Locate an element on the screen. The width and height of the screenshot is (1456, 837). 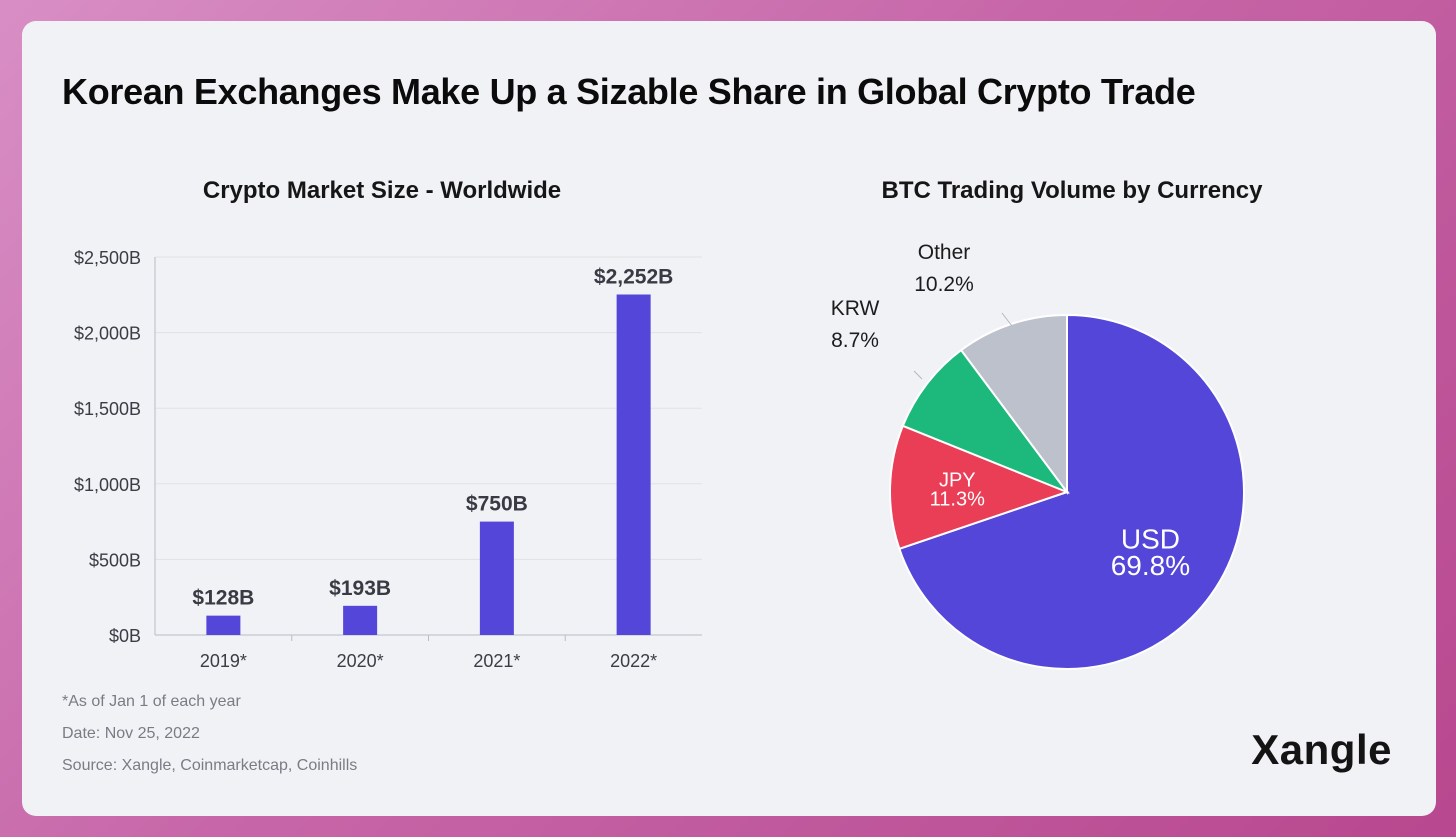
bar-value-label: $2,252B is located at coordinates (633, 276).